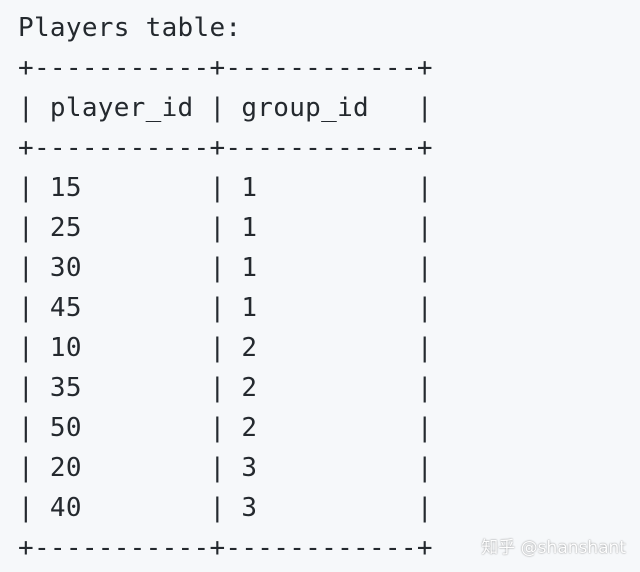 The image size is (640, 572). I want to click on table-row: | 50 | 2 |, so click(323, 428).